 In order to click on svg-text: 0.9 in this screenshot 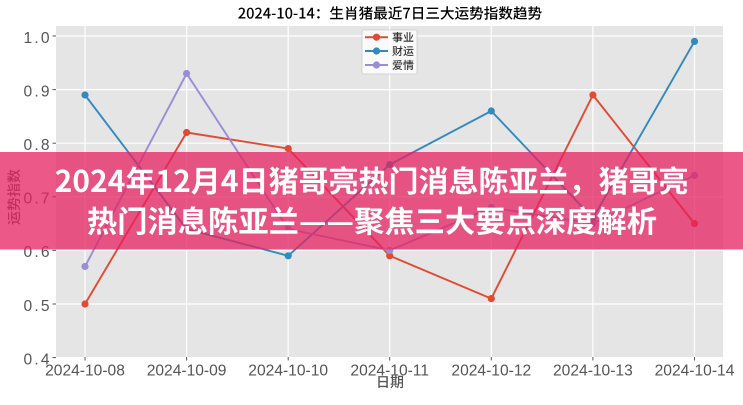, I will do `click(38, 91)`.